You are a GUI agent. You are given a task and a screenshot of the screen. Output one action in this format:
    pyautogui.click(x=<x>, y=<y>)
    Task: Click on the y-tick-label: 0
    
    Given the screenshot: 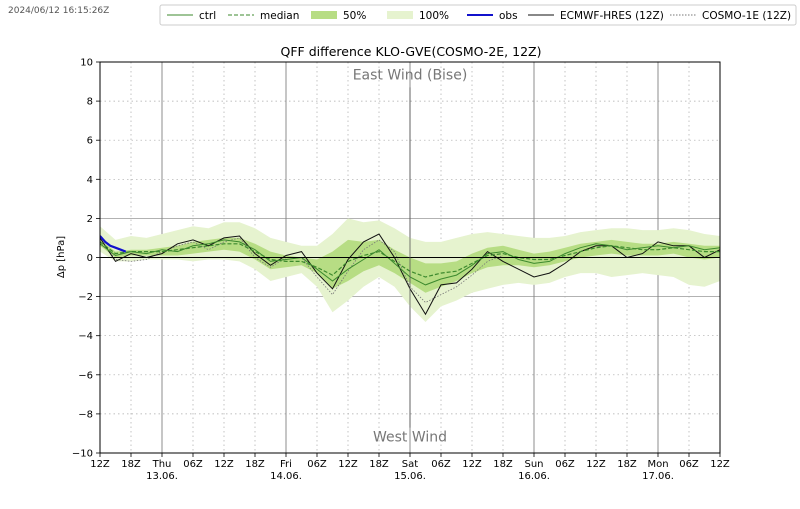 What is the action you would take?
    pyautogui.click(x=90, y=258)
    